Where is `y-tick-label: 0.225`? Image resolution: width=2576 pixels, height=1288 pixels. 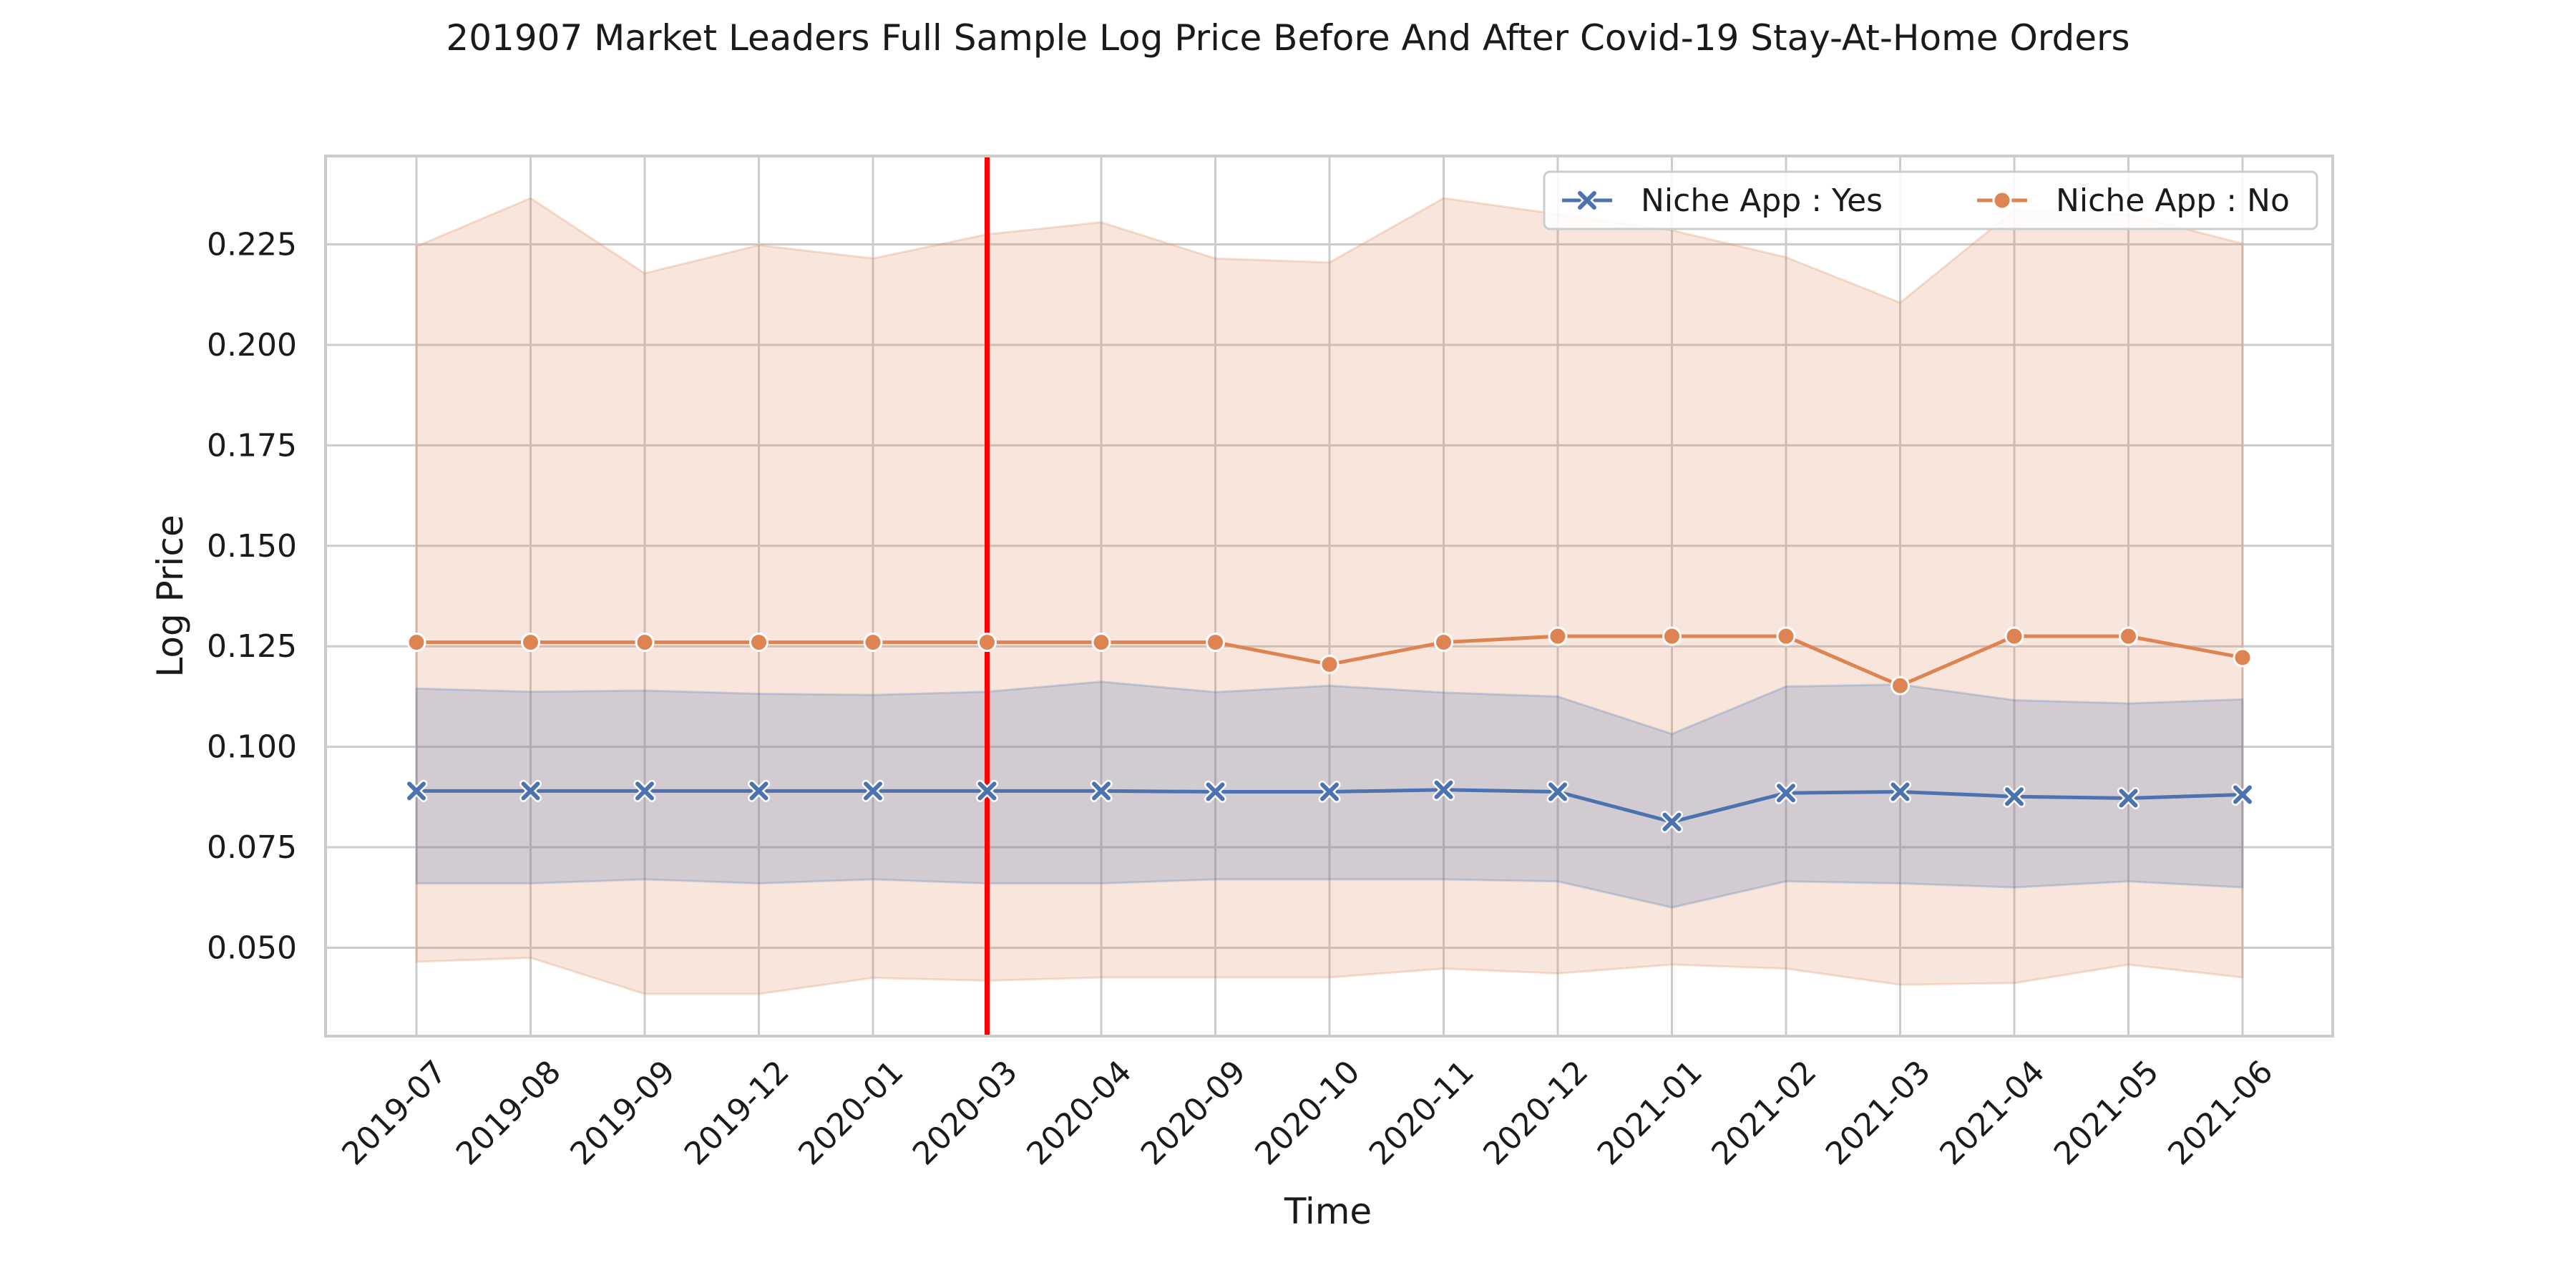 y-tick-label: 0.225 is located at coordinates (252, 245).